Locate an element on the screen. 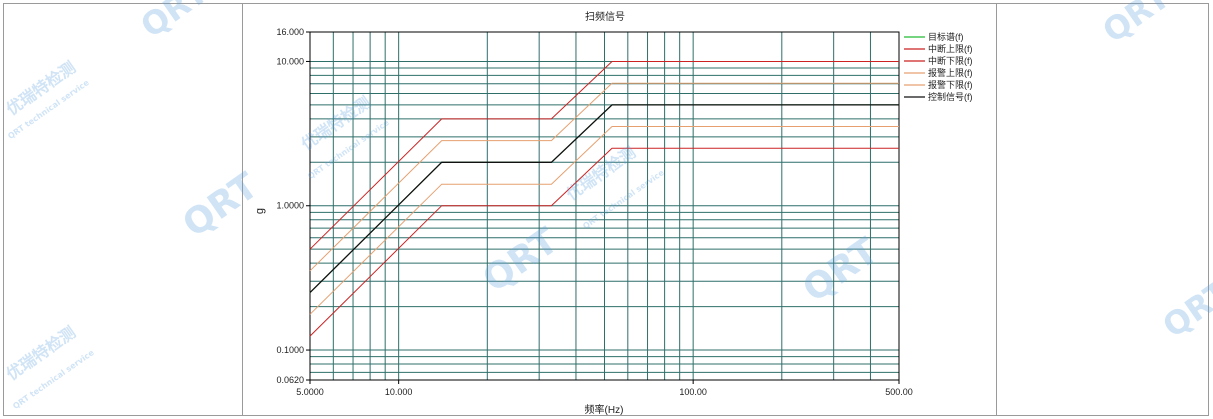  legend-label: 中断上限(f) is located at coordinates (950, 48).